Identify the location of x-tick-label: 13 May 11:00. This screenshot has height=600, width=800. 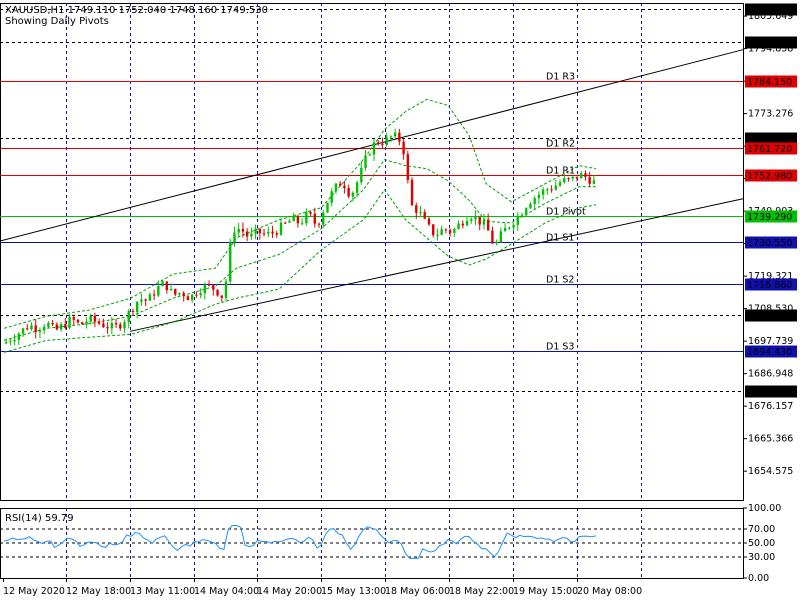
(162, 591).